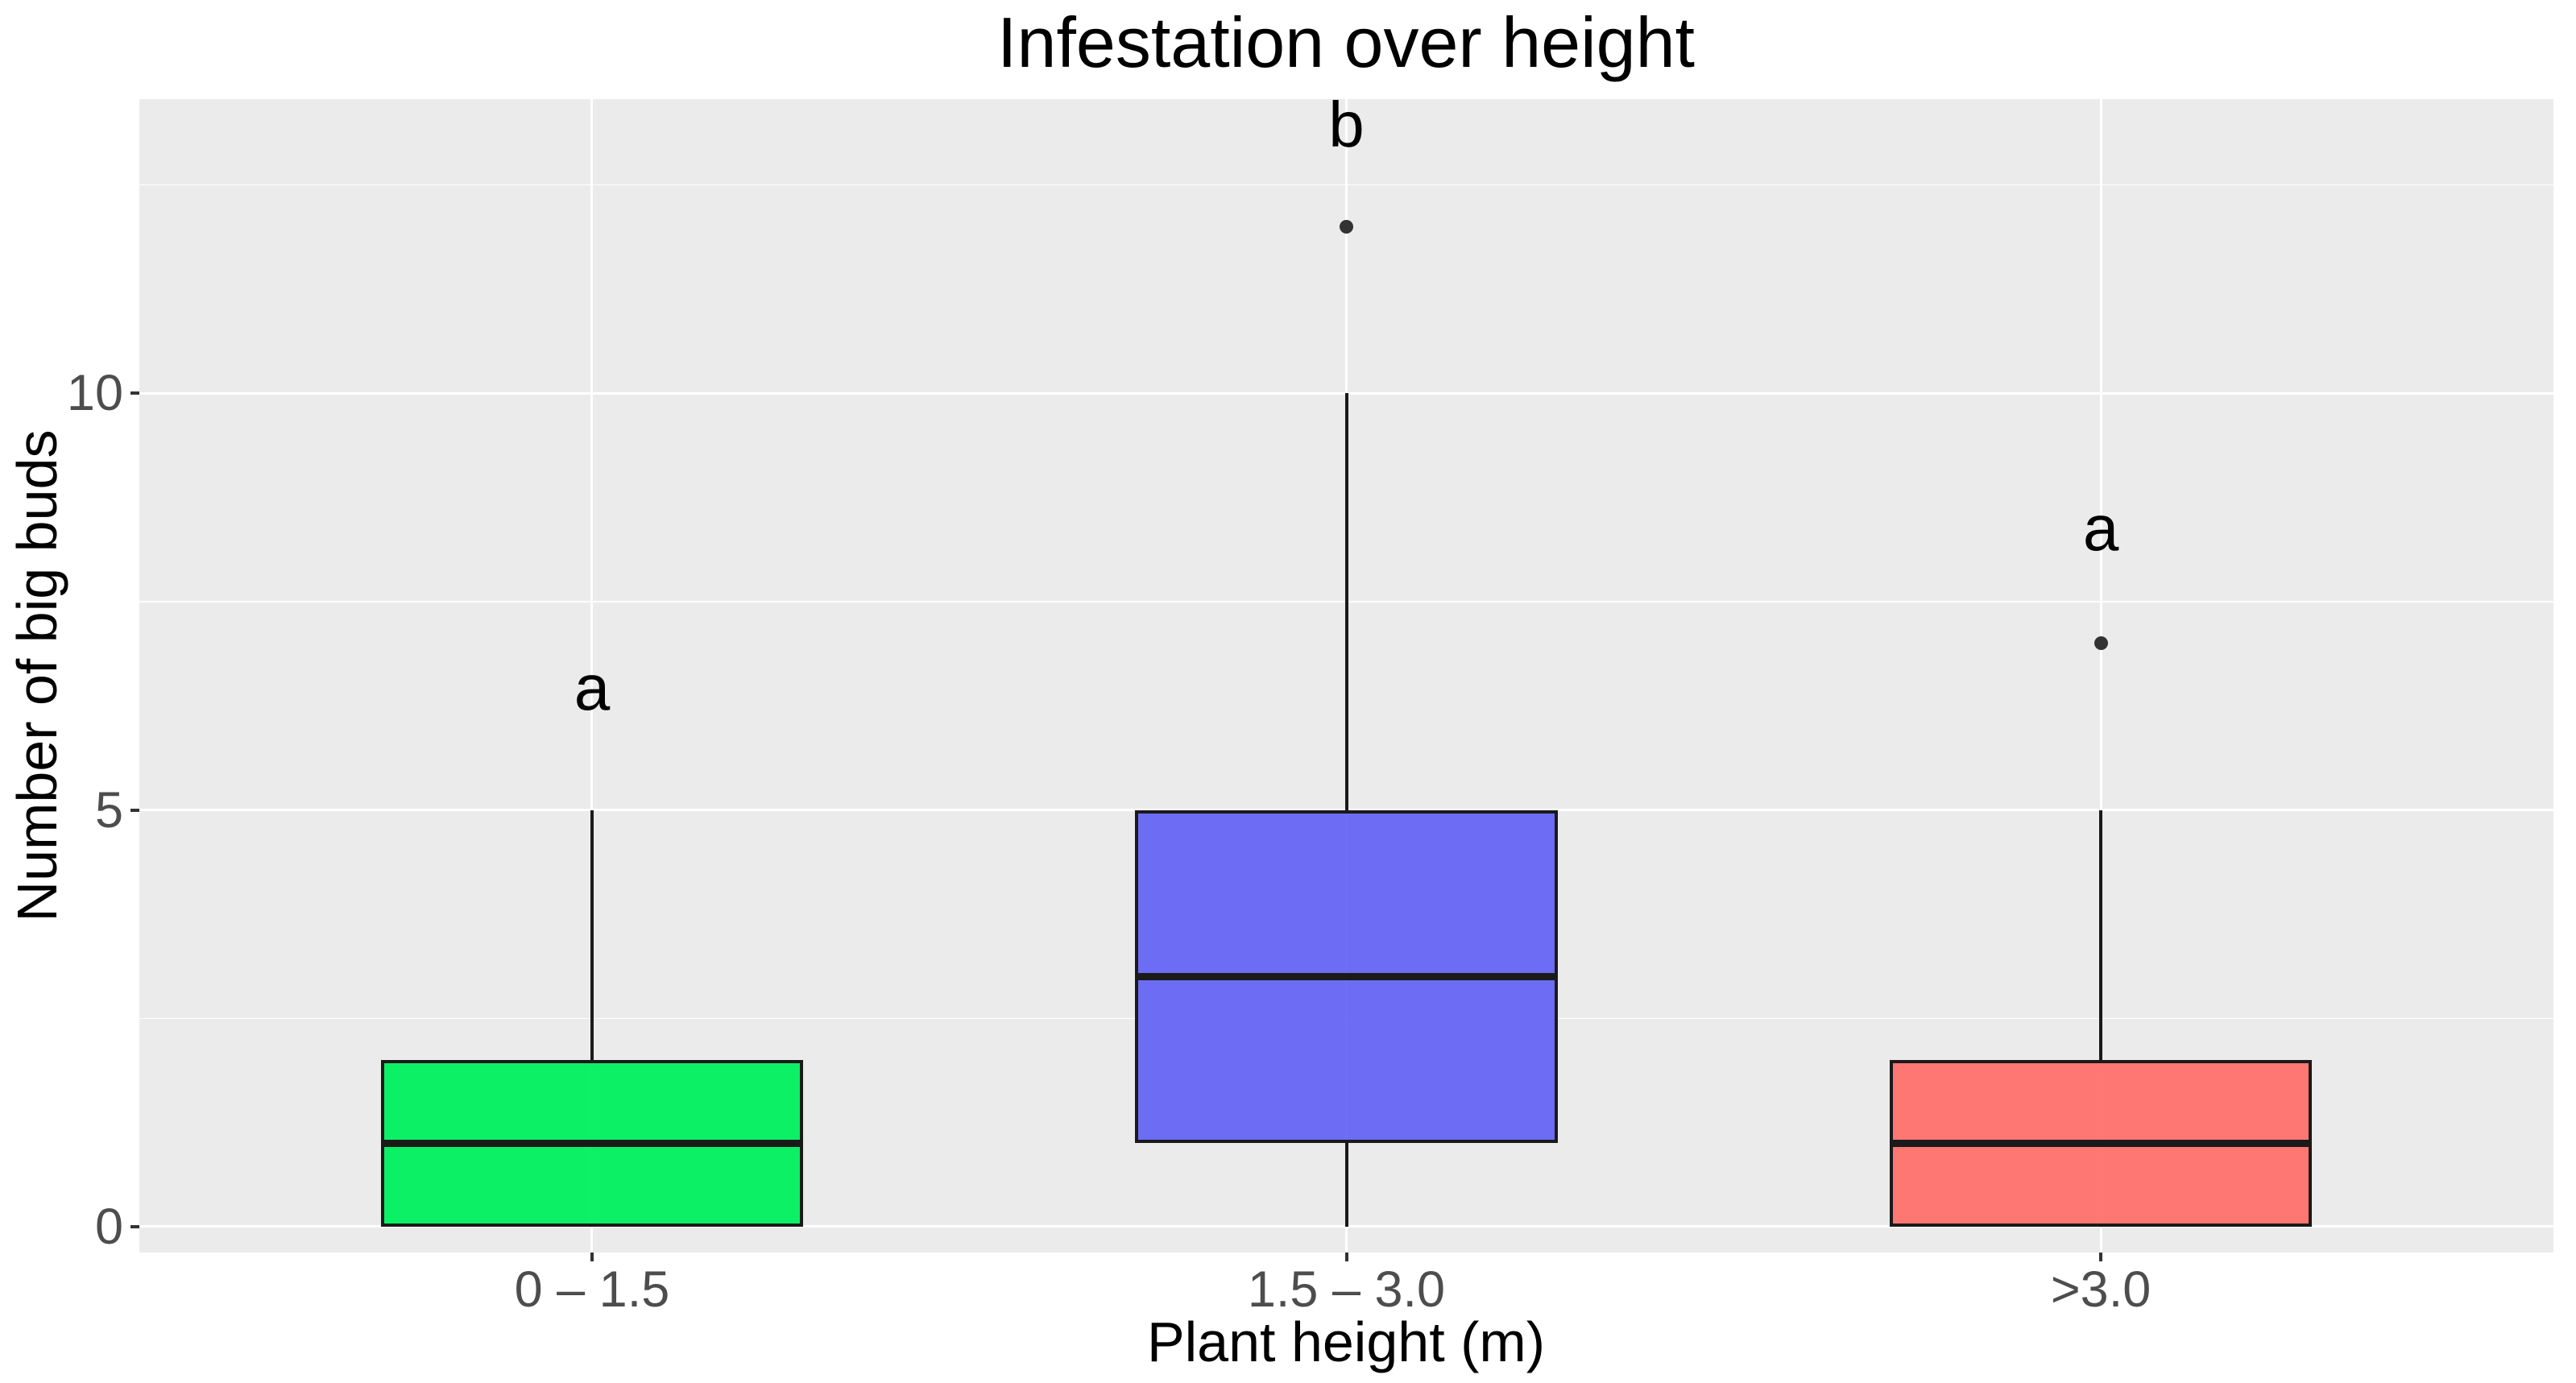  I want to click on lower-whisker, so click(1346, 1185).